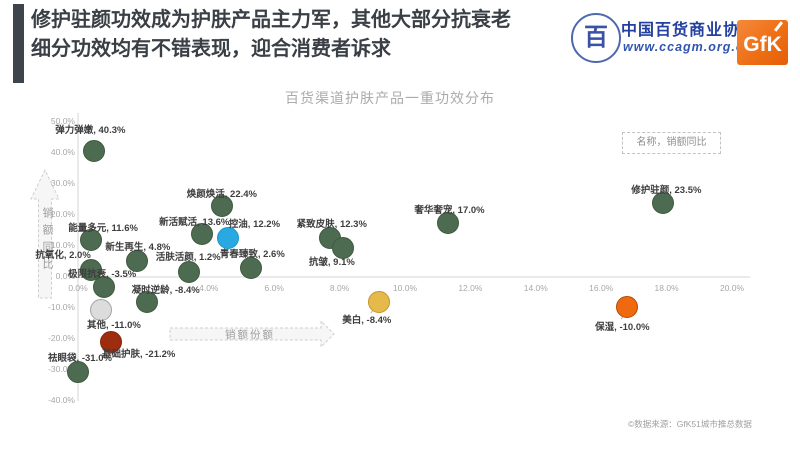  Describe the element at coordinates (405, 288) in the screenshot. I see `x-tick-label: 10.0%` at that location.